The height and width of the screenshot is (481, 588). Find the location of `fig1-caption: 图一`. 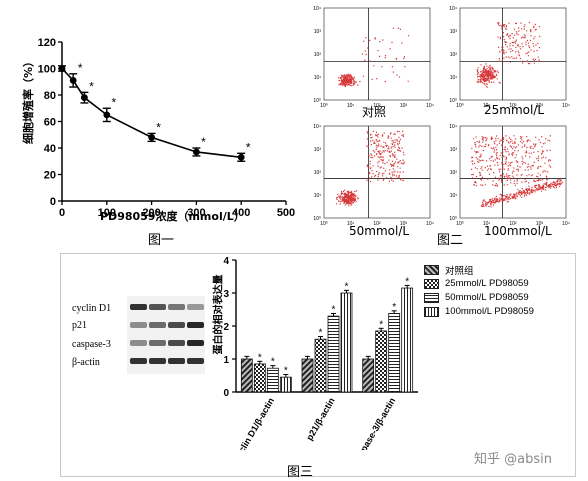

fig1-caption: 图一 is located at coordinates (161, 240).